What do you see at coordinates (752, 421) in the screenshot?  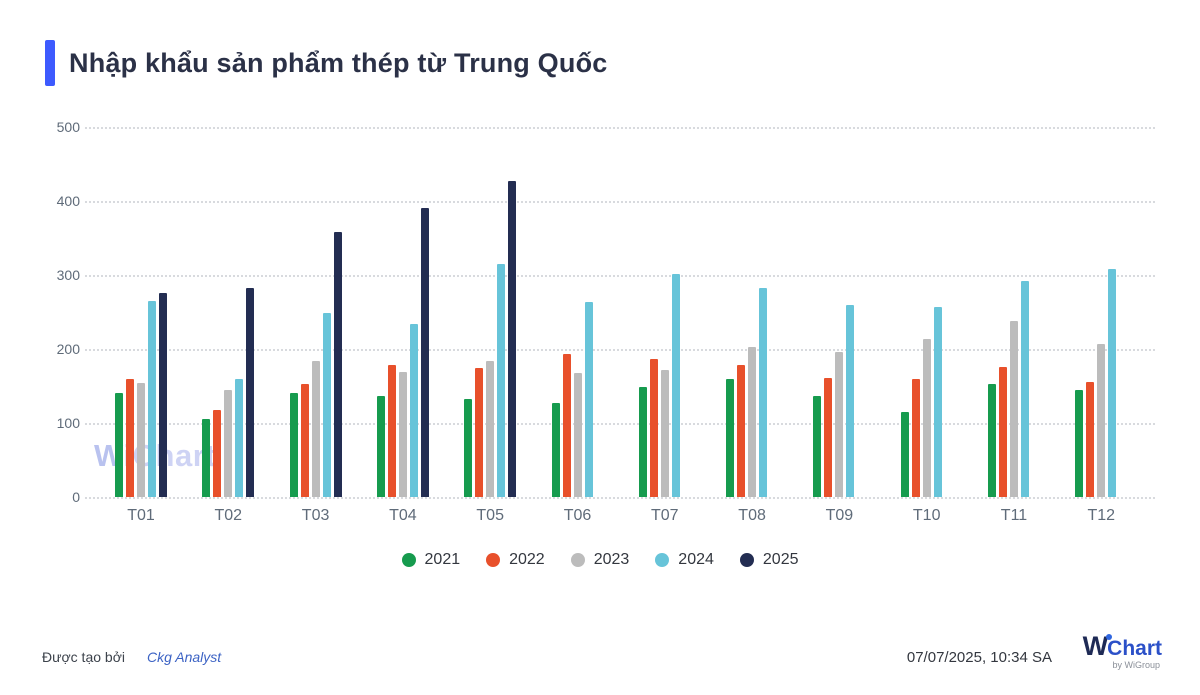 I see `bar-T08-2023` at bounding box center [752, 421].